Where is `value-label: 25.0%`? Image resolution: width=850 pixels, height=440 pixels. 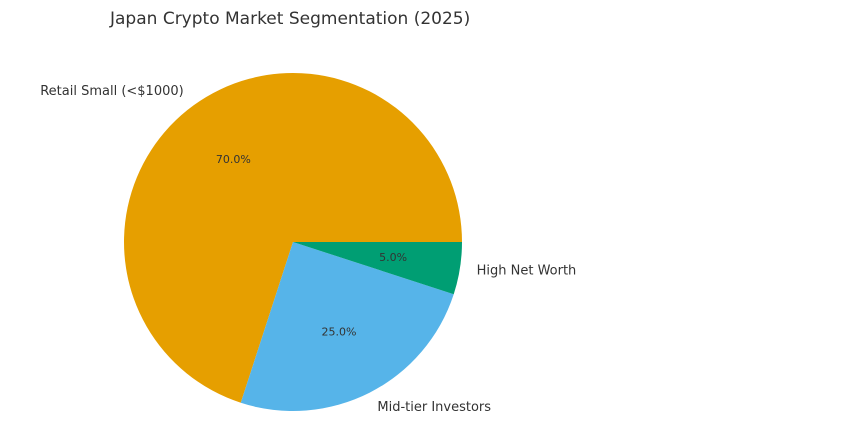 value-label: 25.0% is located at coordinates (339, 331).